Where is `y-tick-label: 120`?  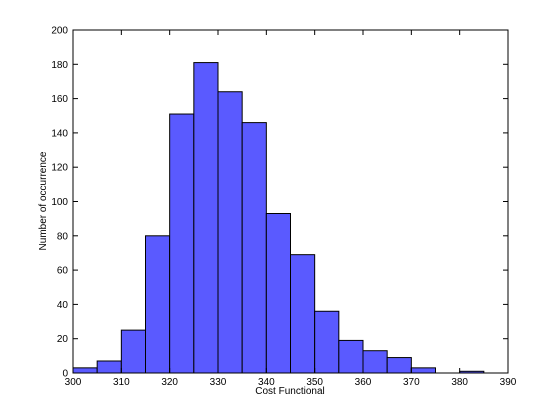 y-tick-label: 120 is located at coordinates (59, 168).